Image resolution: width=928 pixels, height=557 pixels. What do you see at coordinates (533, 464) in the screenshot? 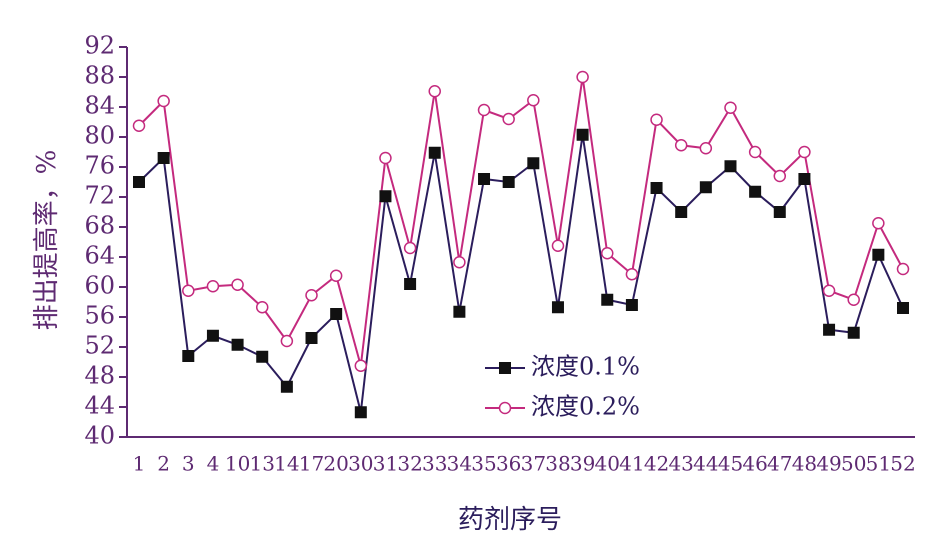
I see `x-tick-label: 37` at bounding box center [533, 464].